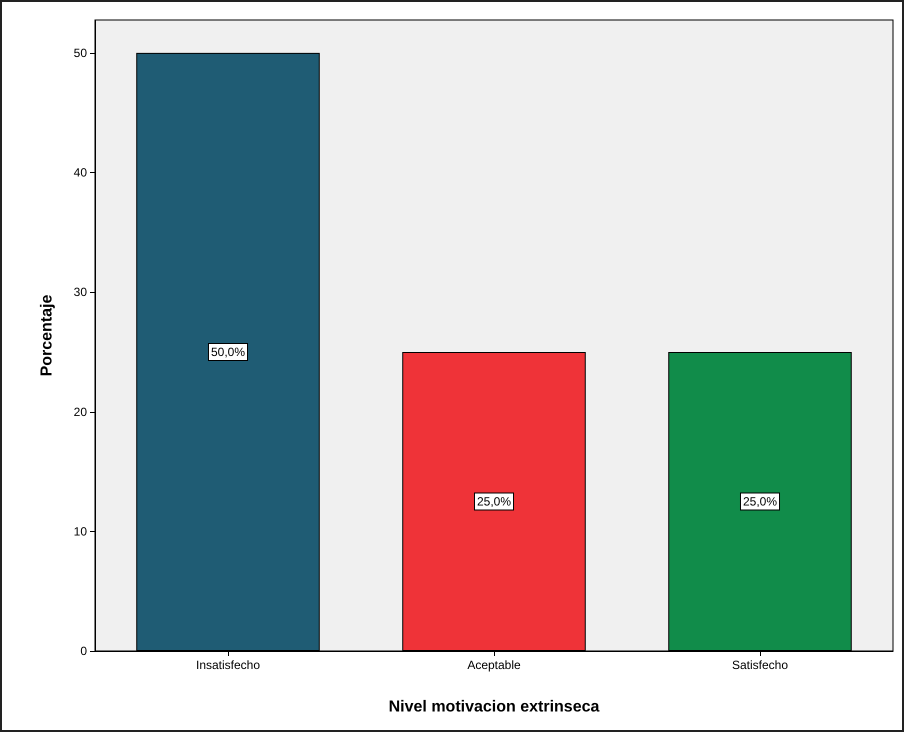 The image size is (904, 732). Describe the element at coordinates (81, 531) in the screenshot. I see `y-tick-label: 10` at that location.